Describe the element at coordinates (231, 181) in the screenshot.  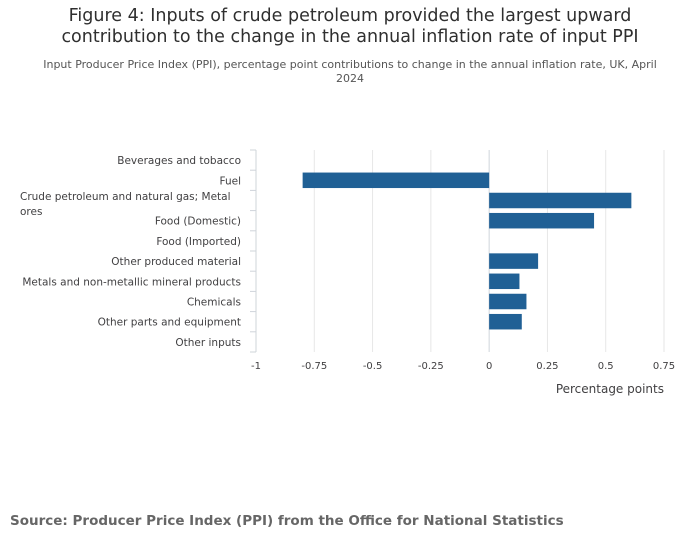
I see `category-label: Fuel` at that location.